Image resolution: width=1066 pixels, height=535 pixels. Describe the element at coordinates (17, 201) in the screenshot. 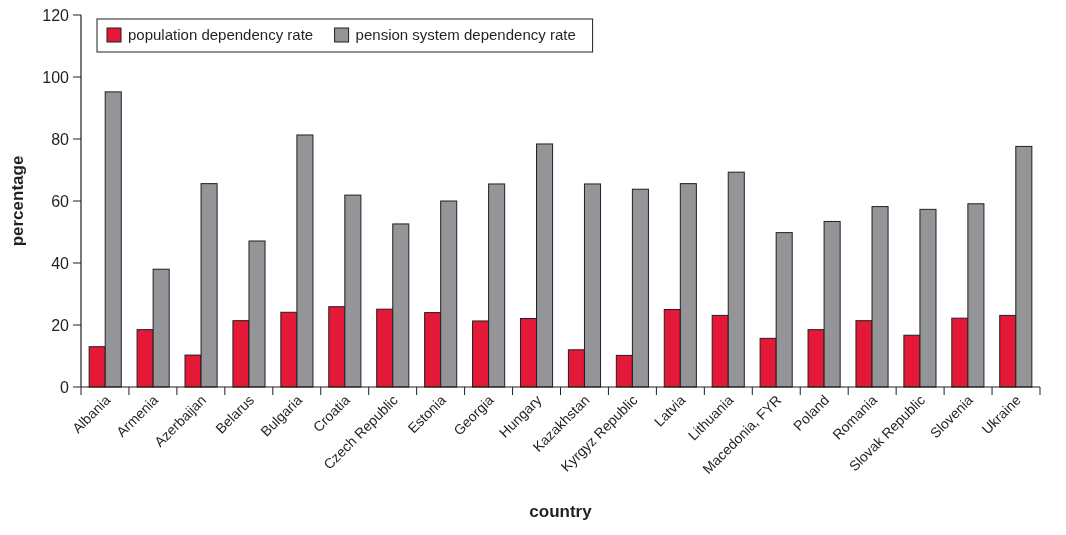

I see `y-axis-title: percentage` at that location.